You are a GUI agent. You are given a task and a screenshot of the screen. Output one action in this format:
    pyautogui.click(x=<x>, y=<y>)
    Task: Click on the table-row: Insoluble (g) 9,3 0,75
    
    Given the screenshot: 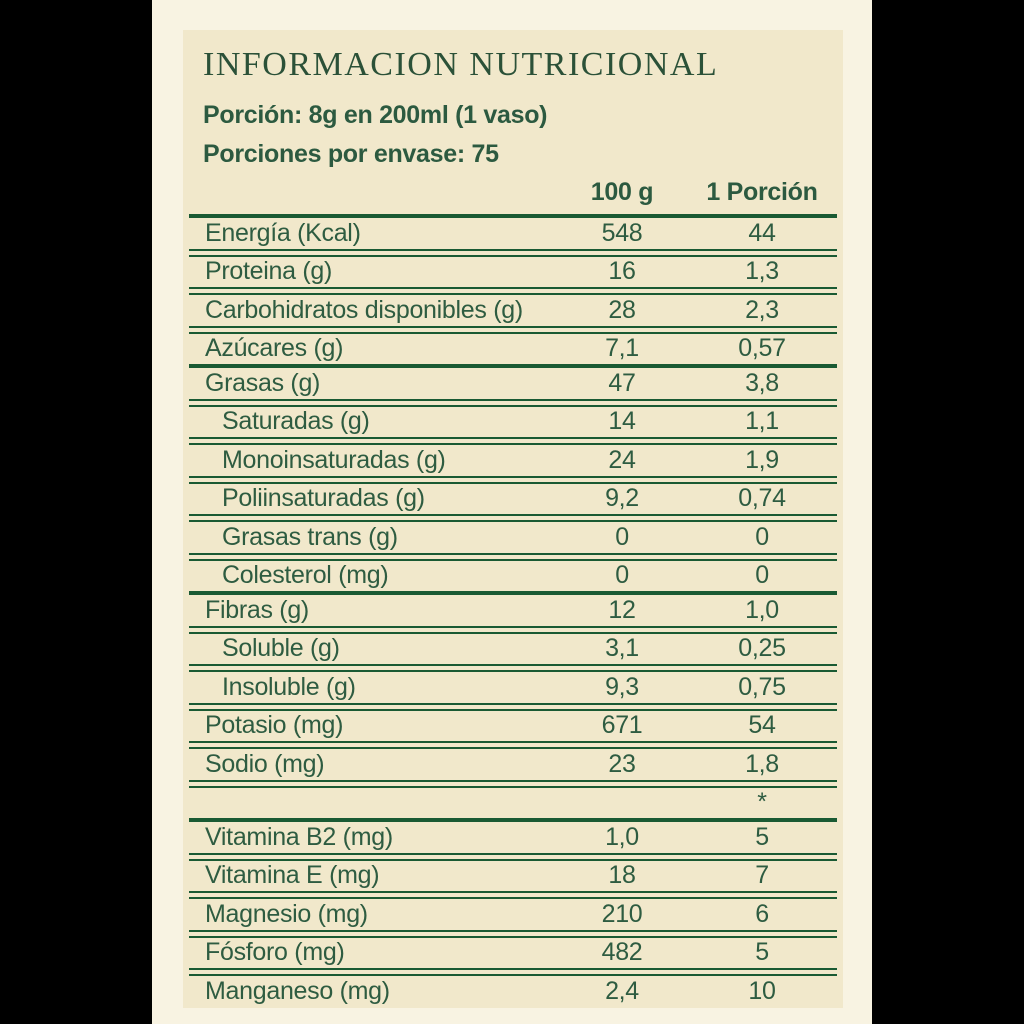 What is the action you would take?
    pyautogui.click(x=513, y=687)
    